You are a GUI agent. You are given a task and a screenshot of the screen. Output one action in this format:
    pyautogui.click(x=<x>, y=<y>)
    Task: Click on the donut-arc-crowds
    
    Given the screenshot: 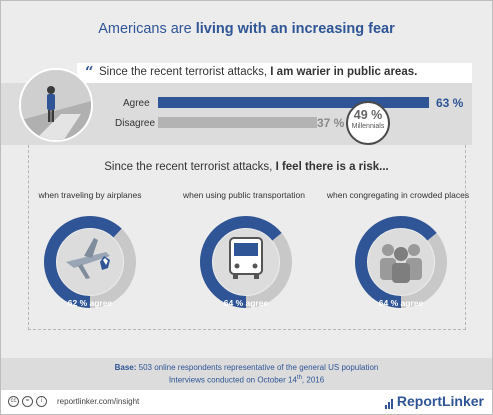 What is the action you would take?
    pyautogui.click(x=401, y=262)
    